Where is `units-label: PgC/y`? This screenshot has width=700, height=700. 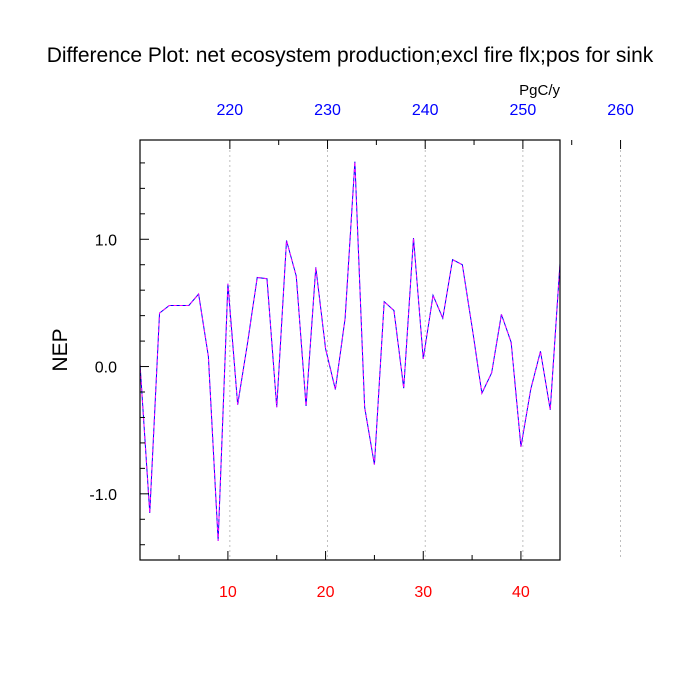
units-label: PgC/y is located at coordinates (539, 90).